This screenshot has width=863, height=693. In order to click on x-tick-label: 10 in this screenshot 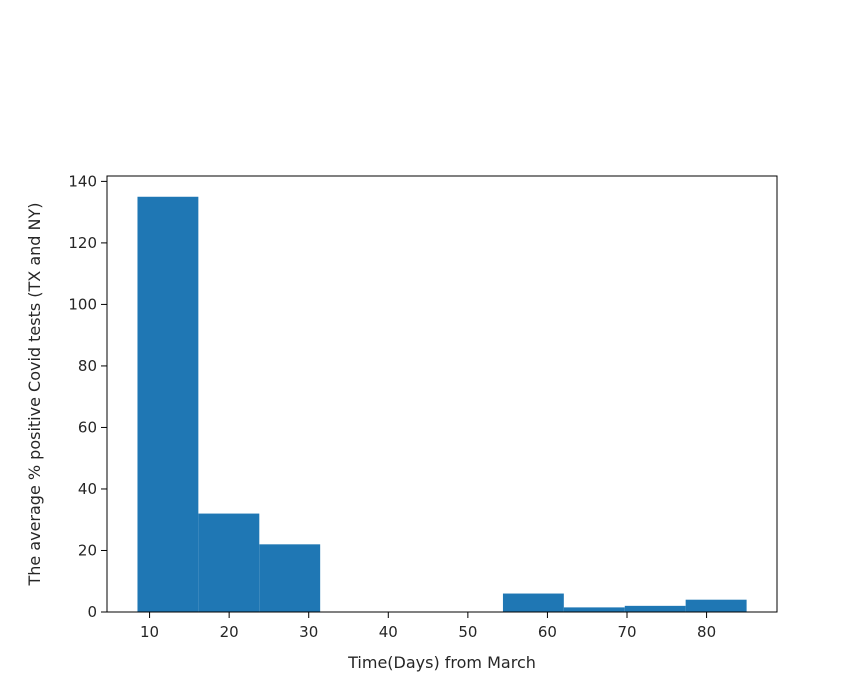, I will do `click(149, 632)`.